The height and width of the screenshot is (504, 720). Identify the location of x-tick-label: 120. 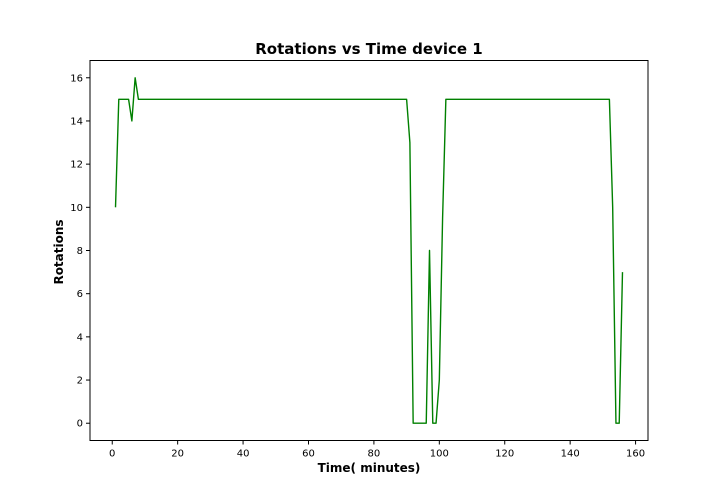
(504, 454).